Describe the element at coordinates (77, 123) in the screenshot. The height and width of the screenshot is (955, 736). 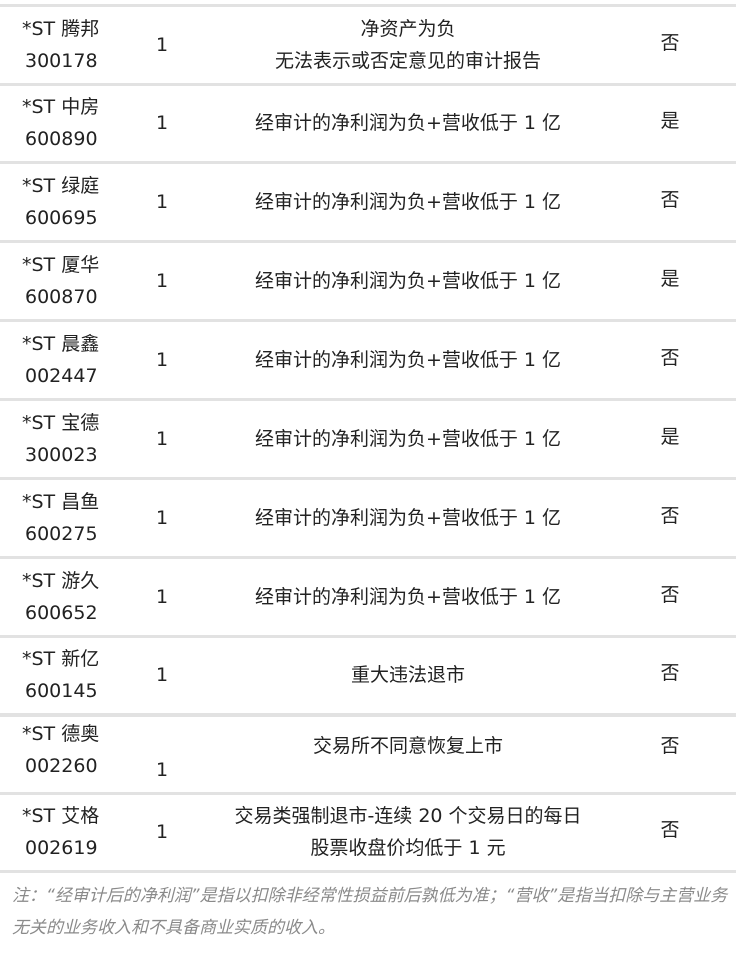
I see `stock-name-cell: *ST 中房 600890` at that location.